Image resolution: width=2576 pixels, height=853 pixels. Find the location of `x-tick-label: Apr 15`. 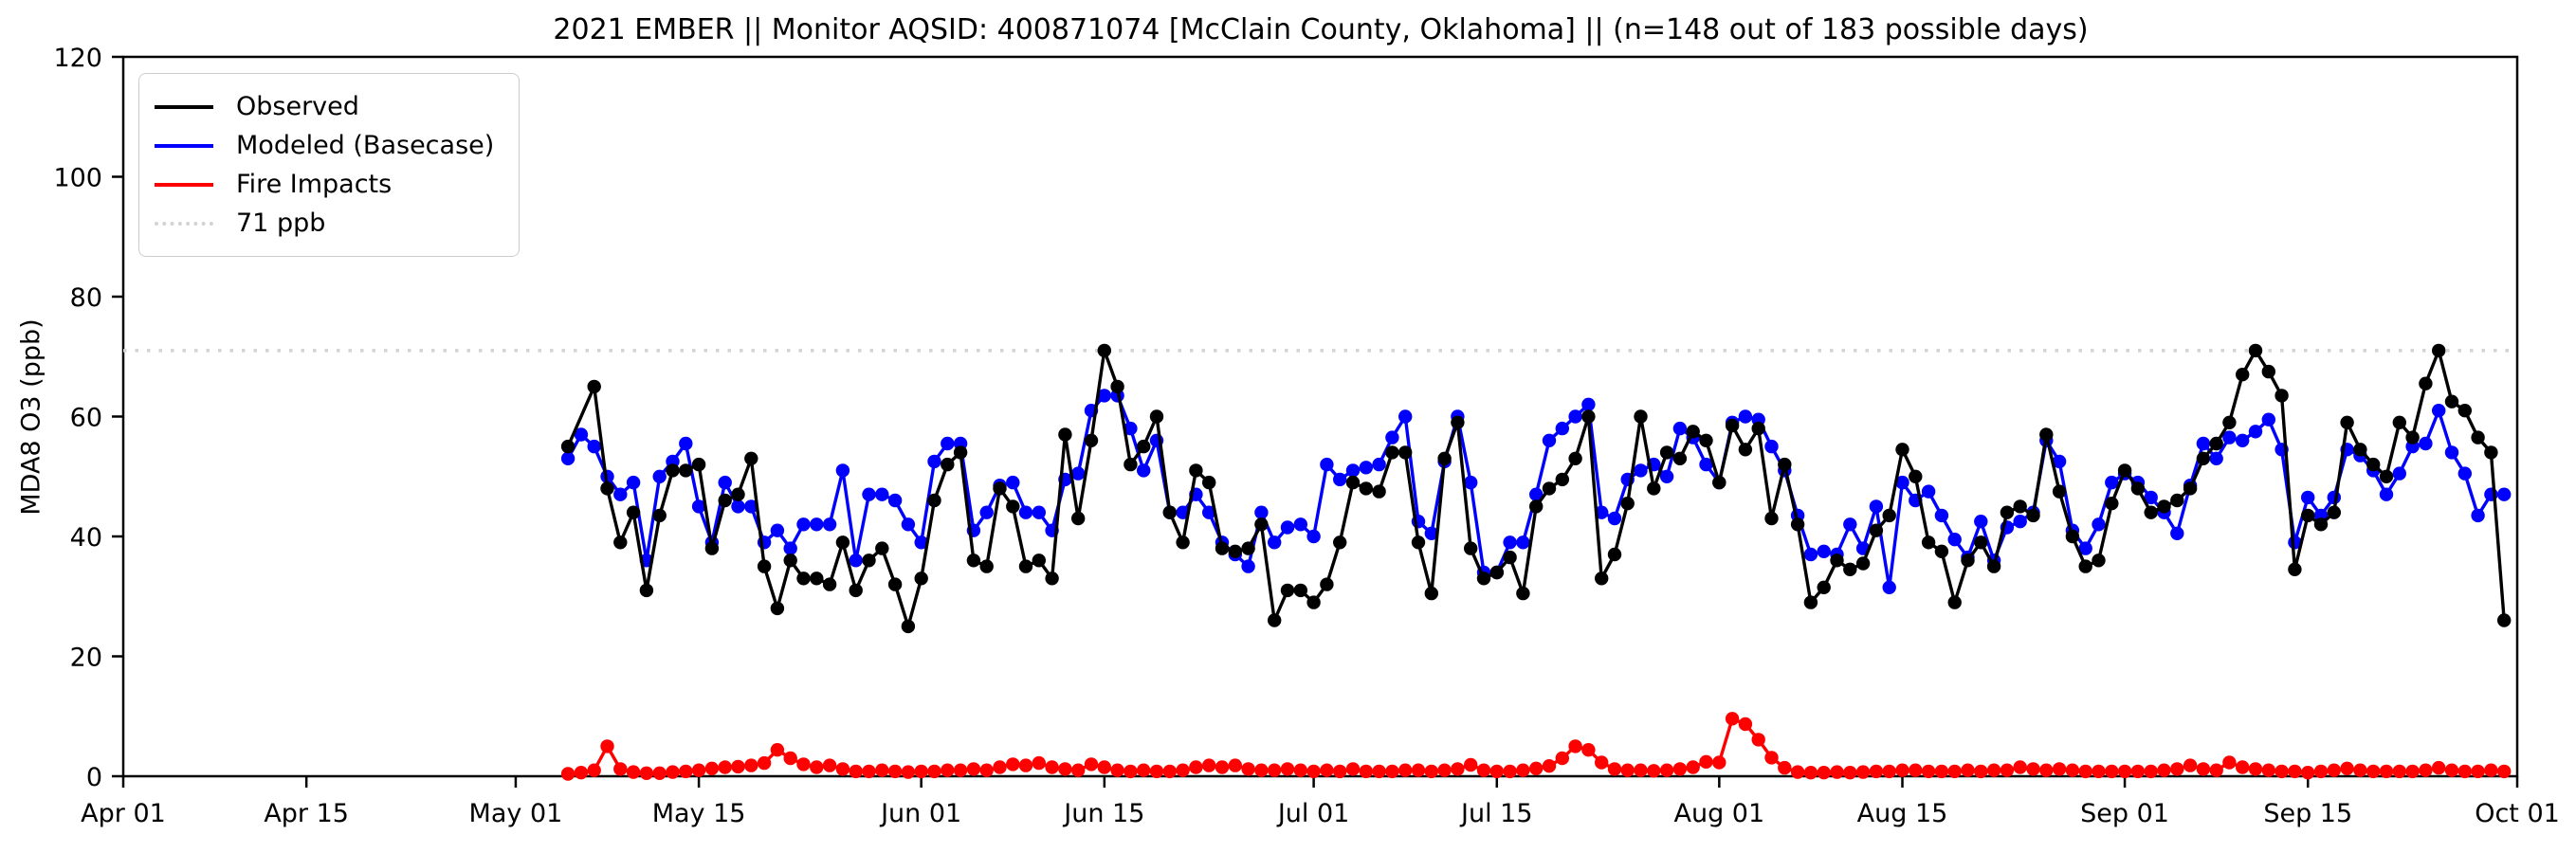

x-tick-label: Apr 15 is located at coordinates (306, 813).